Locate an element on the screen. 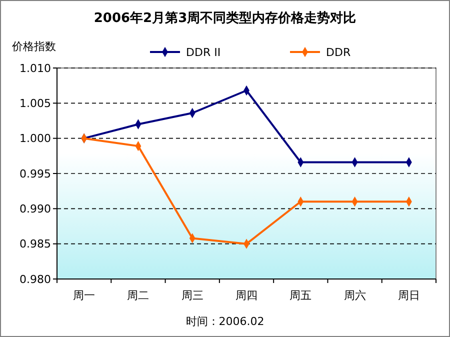 This screenshot has width=450, height=337. x-tick-label: 周六 is located at coordinates (355, 295).